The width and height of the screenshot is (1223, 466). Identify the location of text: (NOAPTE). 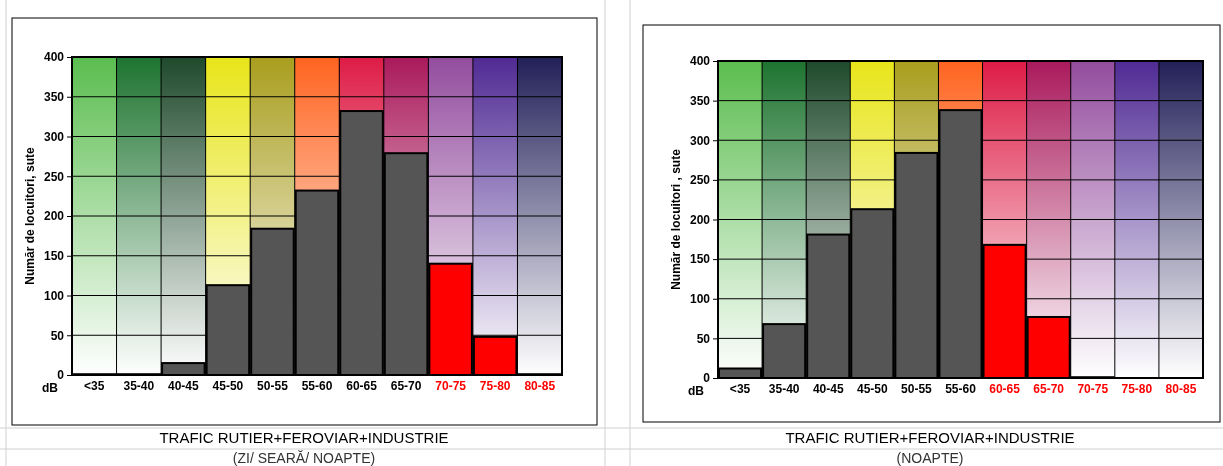
(930, 458).